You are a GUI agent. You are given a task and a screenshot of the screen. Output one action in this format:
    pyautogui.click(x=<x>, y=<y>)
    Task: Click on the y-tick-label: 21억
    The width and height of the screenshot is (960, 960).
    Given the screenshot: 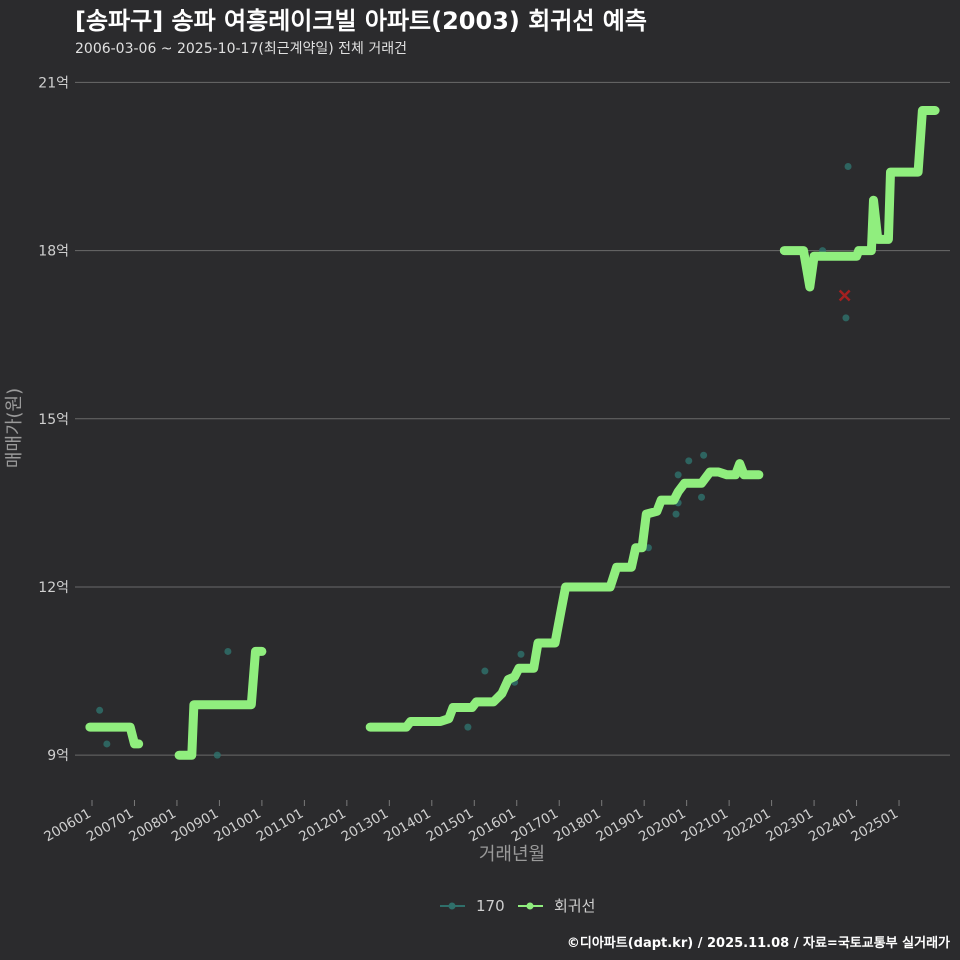 What is the action you would take?
    pyautogui.click(x=53, y=83)
    